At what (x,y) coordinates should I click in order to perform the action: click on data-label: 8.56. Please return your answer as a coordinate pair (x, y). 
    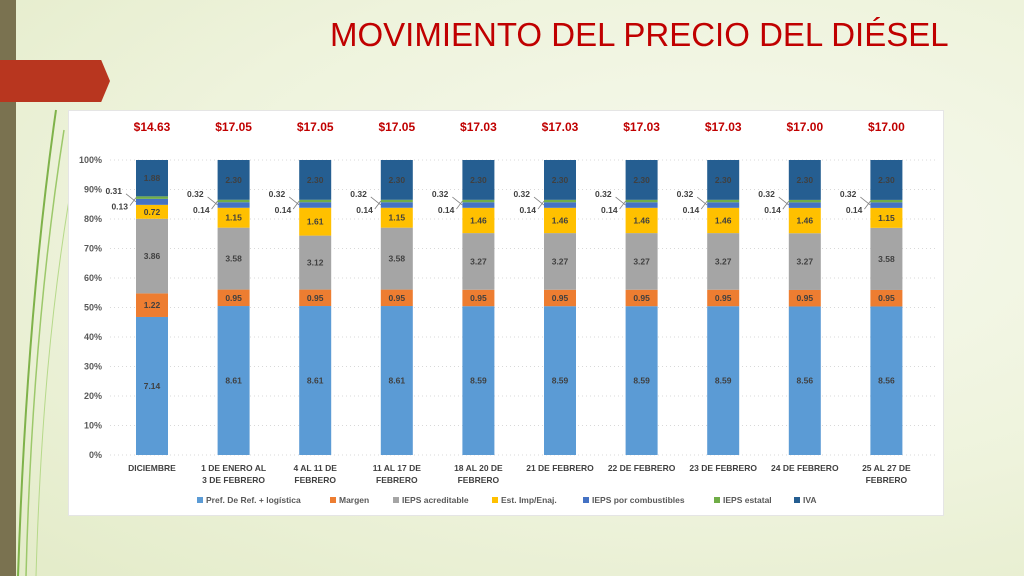
    Looking at the image, I should click on (805, 381).